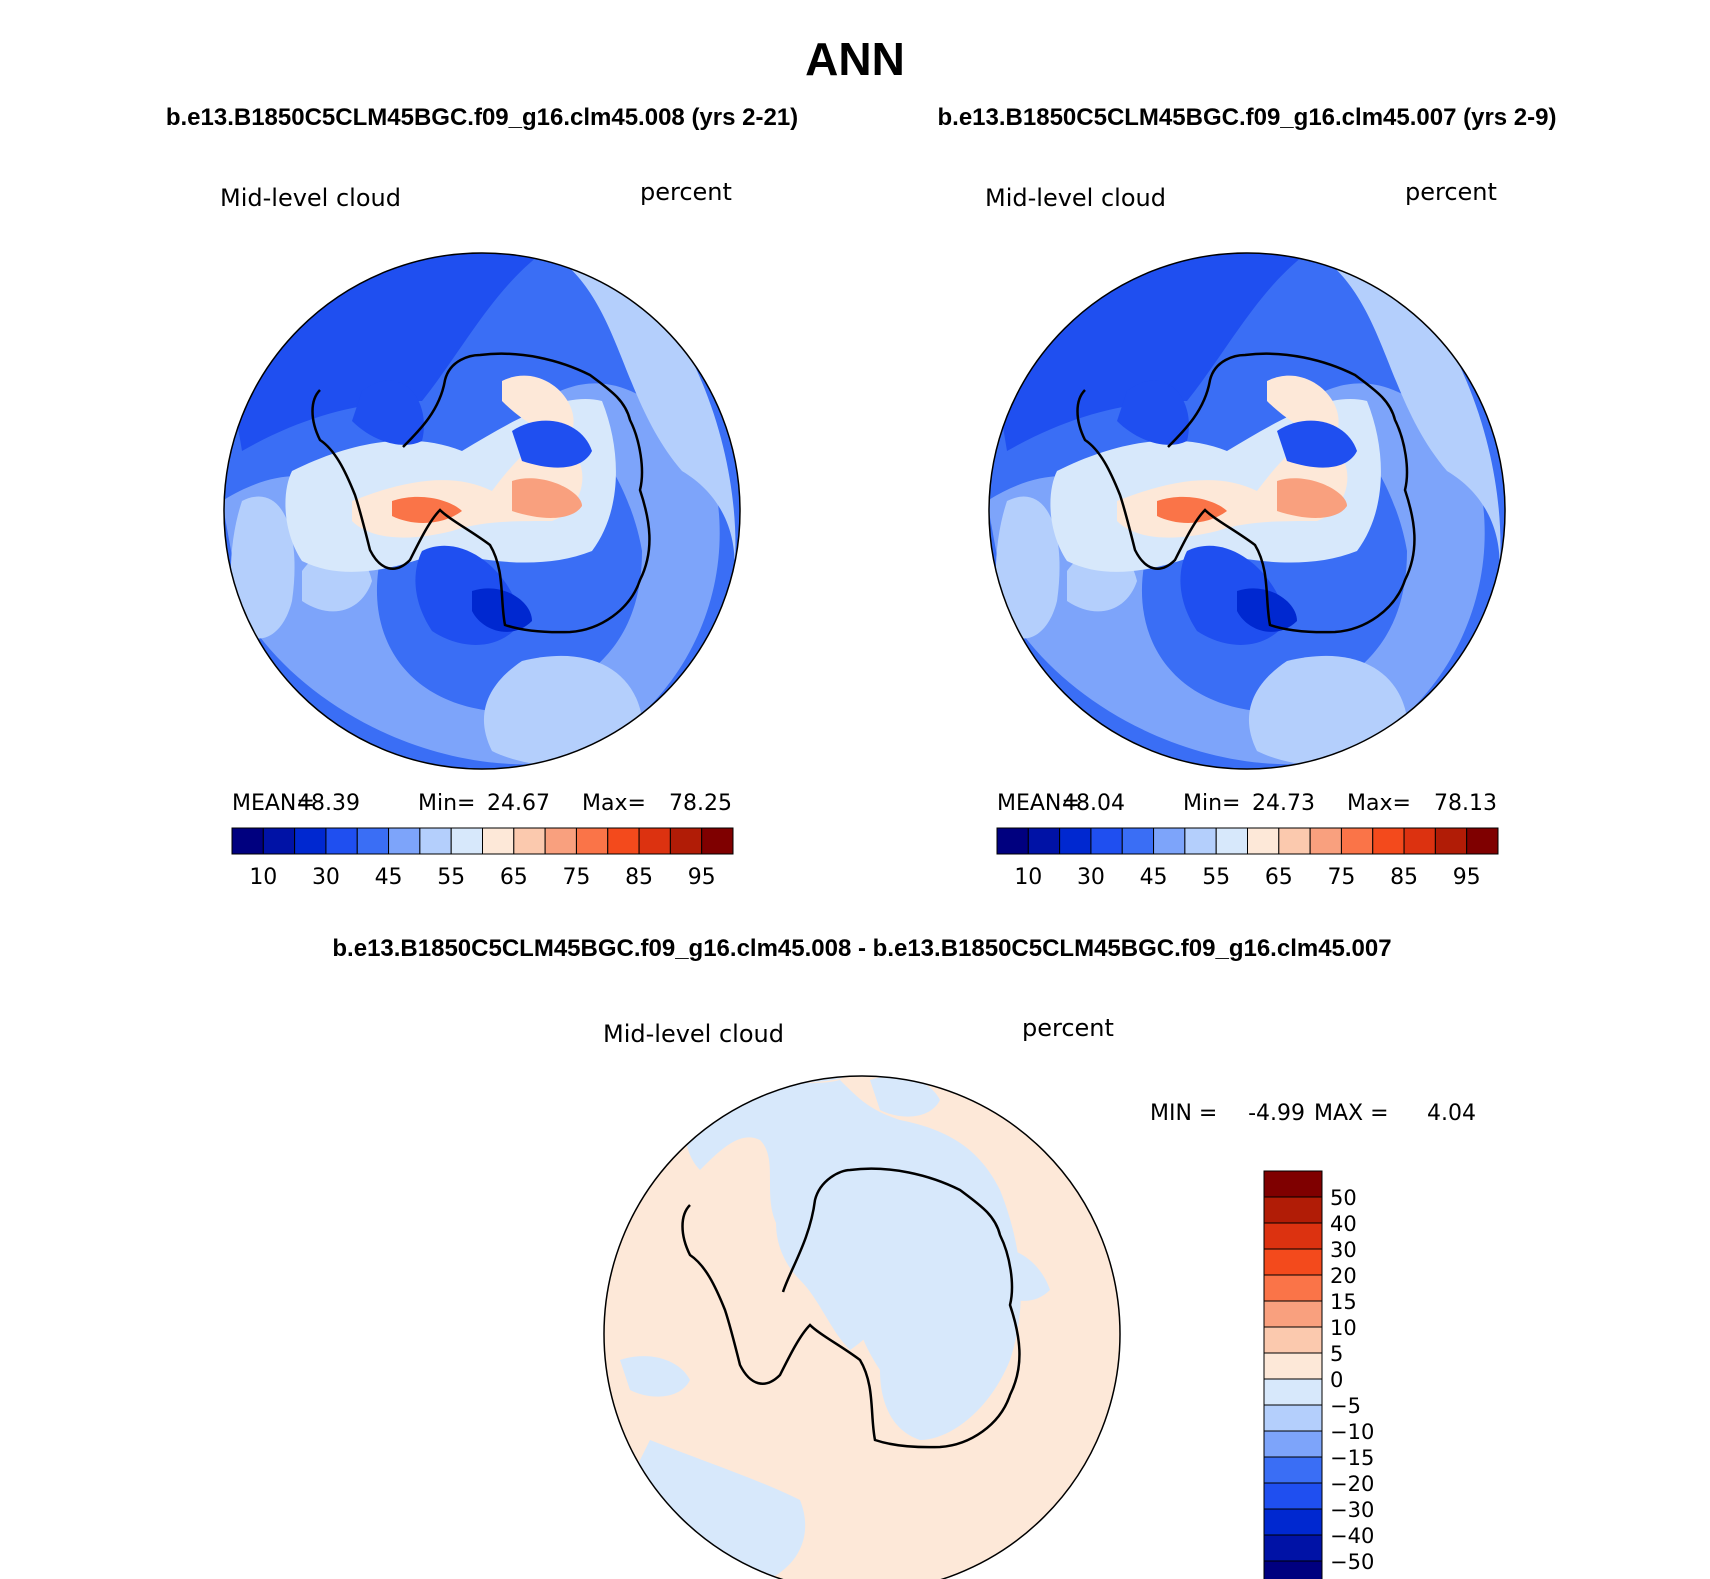  Describe the element at coordinates (518, 803) in the screenshot. I see `min-value: 24.67` at that location.